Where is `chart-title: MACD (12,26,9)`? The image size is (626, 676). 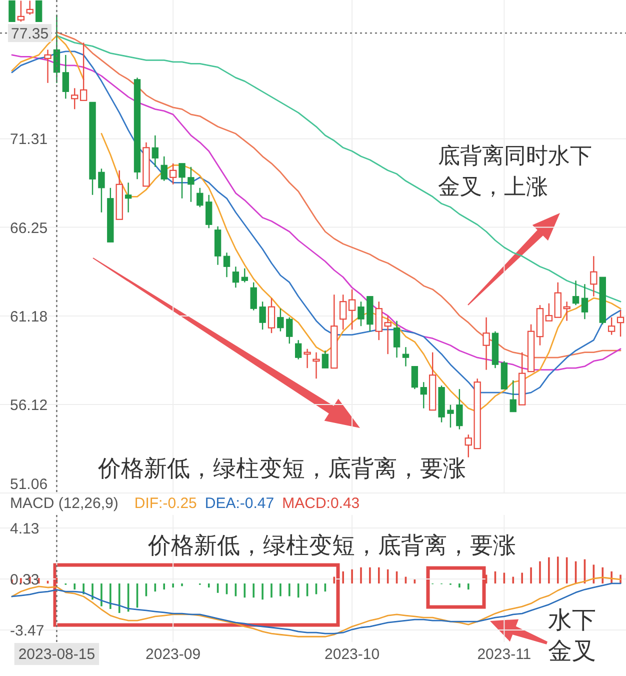
chart-title: MACD (12,26,9) is located at coordinates (64, 503).